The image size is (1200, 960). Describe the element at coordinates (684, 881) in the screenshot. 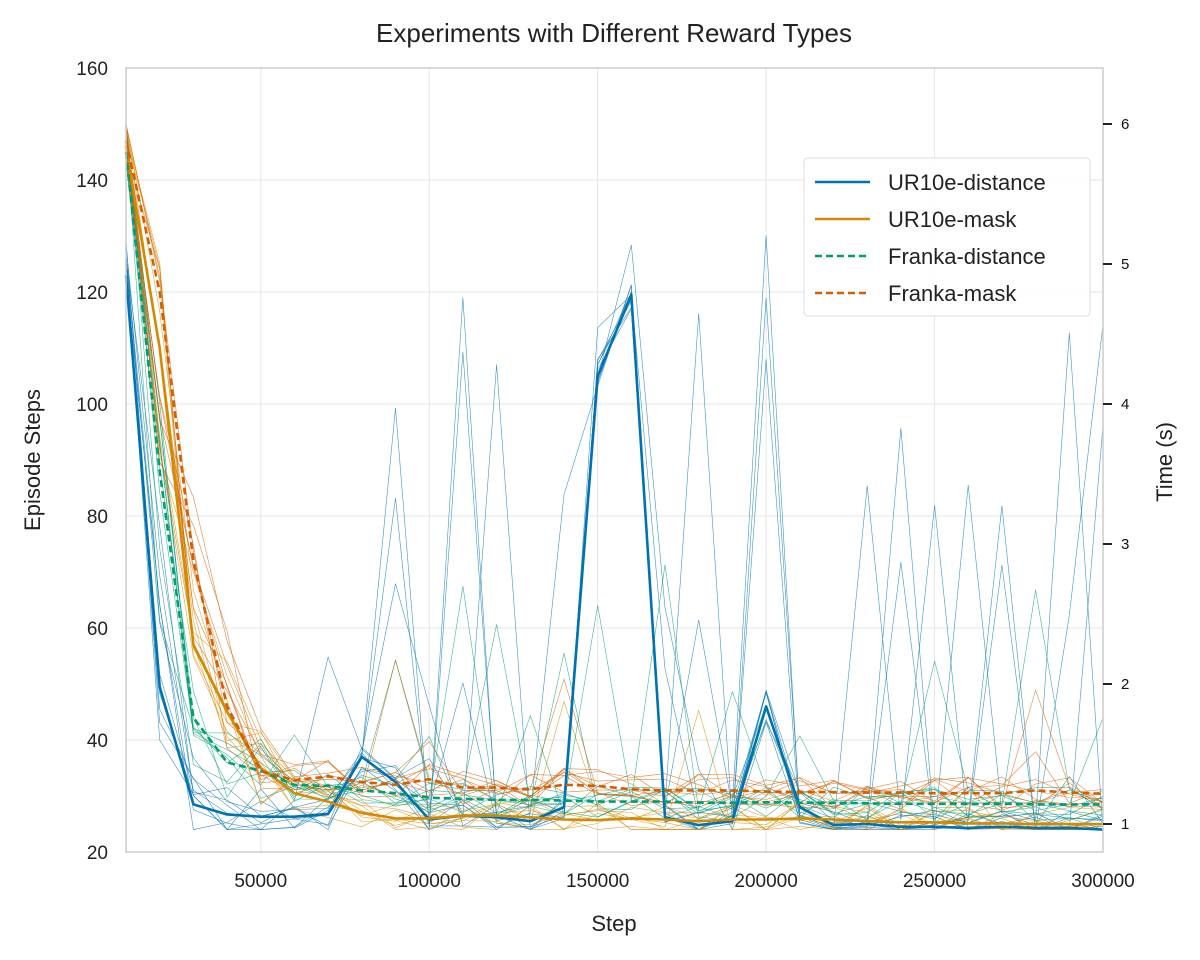

I see `x-axis-ticks: 50000 100000 150000 200000 250000 300000` at that location.